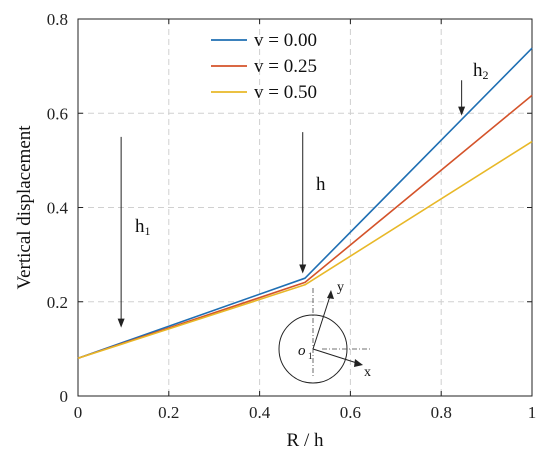  I want to click on annotation-subscript: 2, so click(486, 75).